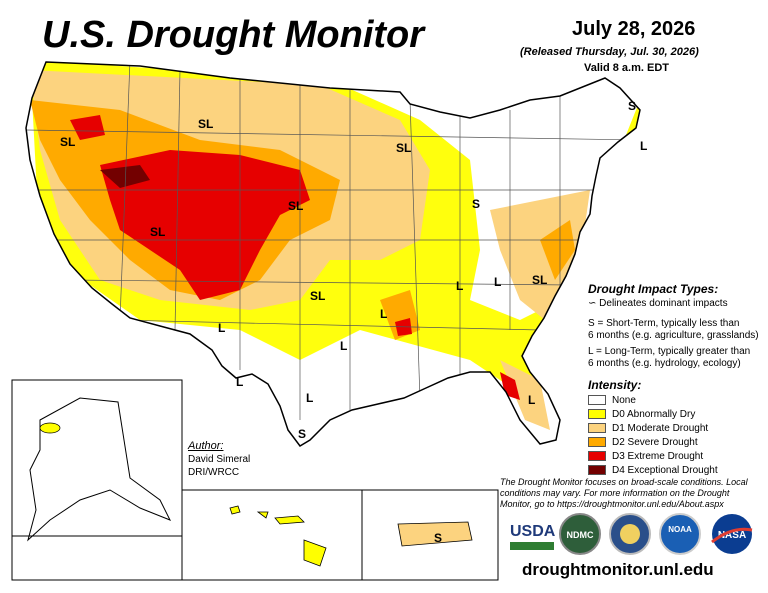 The image size is (768, 593). I want to click on legend-label: D2 Severe Drought, so click(655, 442).